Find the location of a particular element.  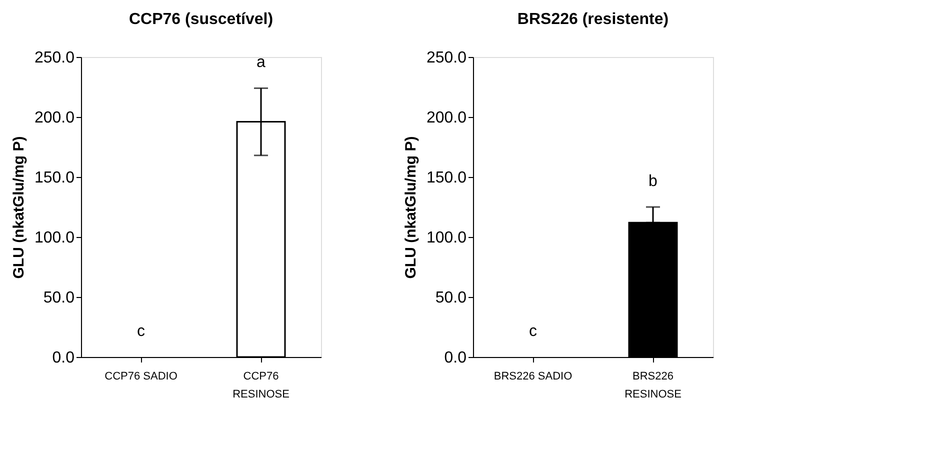

x-tick-label: BRS226 RESINOSE is located at coordinates (653, 385).